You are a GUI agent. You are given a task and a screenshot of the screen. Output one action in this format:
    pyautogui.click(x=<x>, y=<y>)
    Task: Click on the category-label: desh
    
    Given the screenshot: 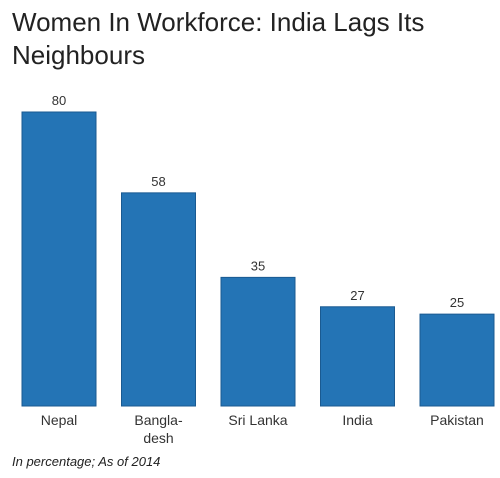 What is the action you would take?
    pyautogui.click(x=158, y=438)
    